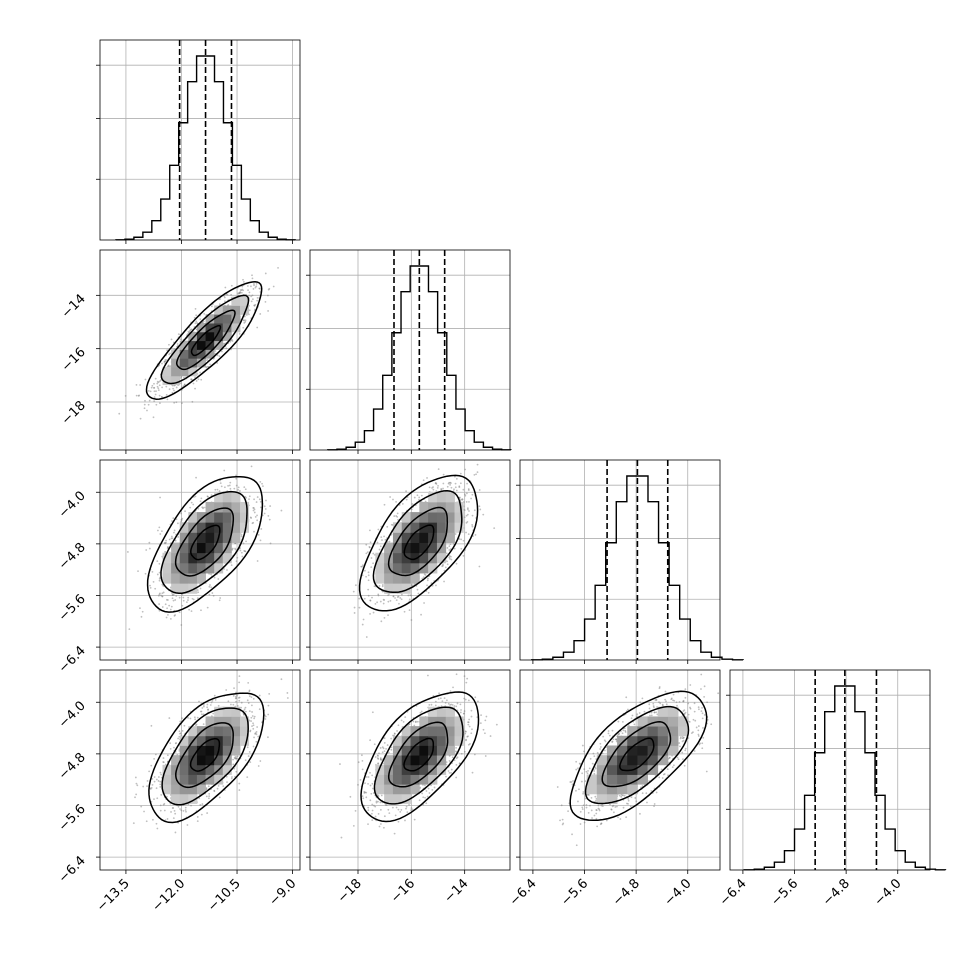 This screenshot has width=970, height=970. I want to click on x-tick-label: −18, so click(350, 891).